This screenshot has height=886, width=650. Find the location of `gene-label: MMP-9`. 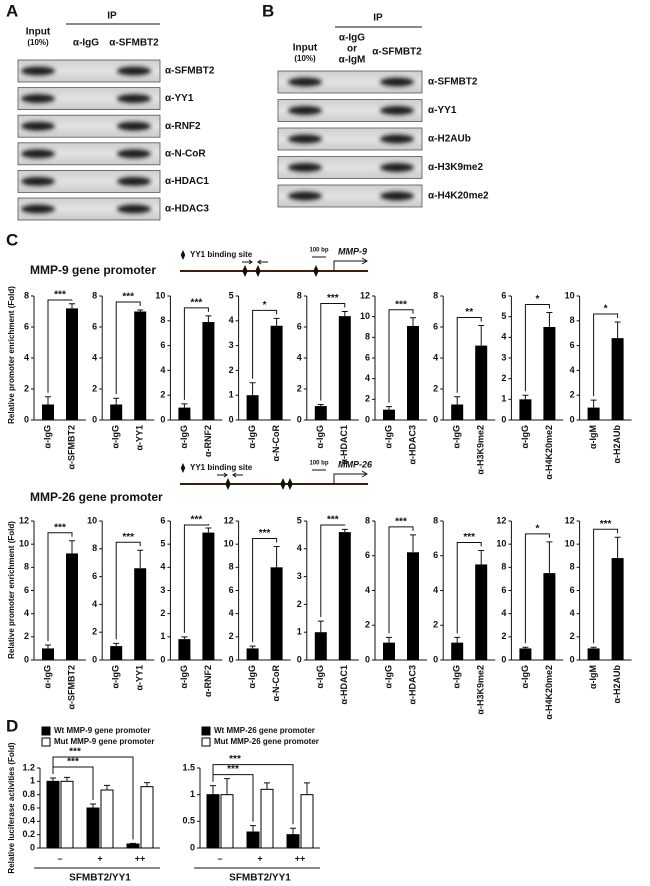

gene-label: MMP-9 is located at coordinates (352, 251).